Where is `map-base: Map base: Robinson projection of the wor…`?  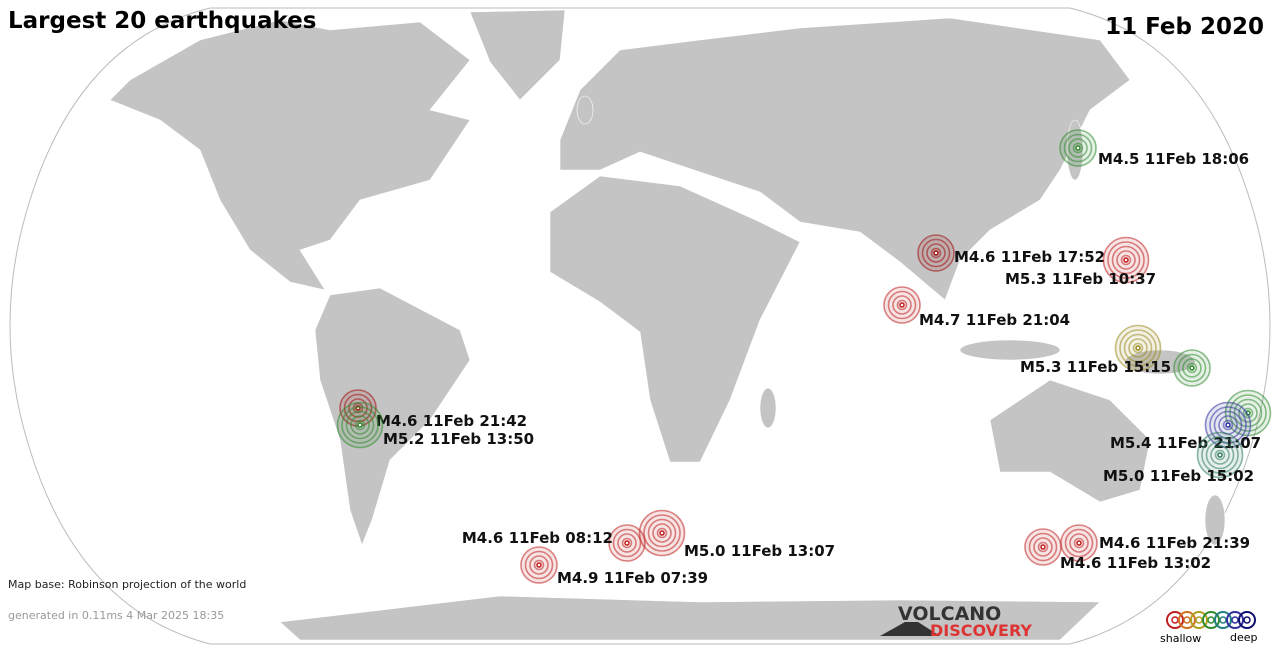 map-base: Map base: Robinson projection of the wor… is located at coordinates (127, 584).